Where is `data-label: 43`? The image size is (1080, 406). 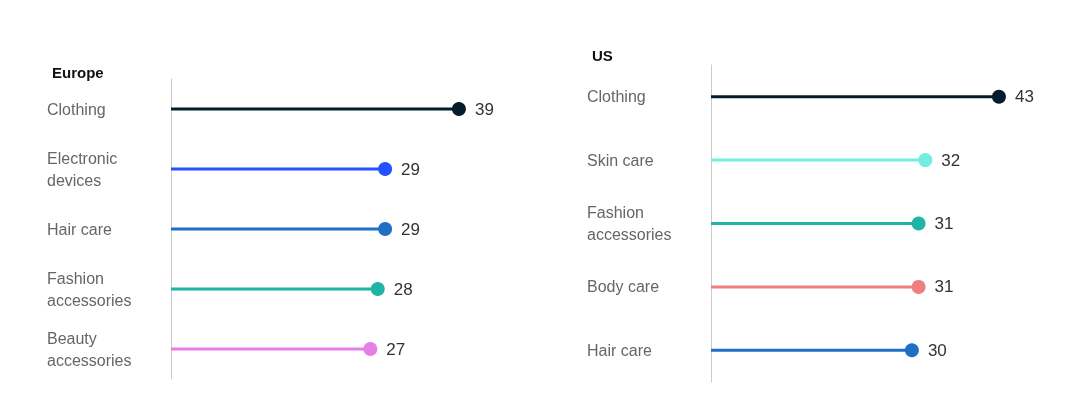 data-label: 43 is located at coordinates (1024, 97).